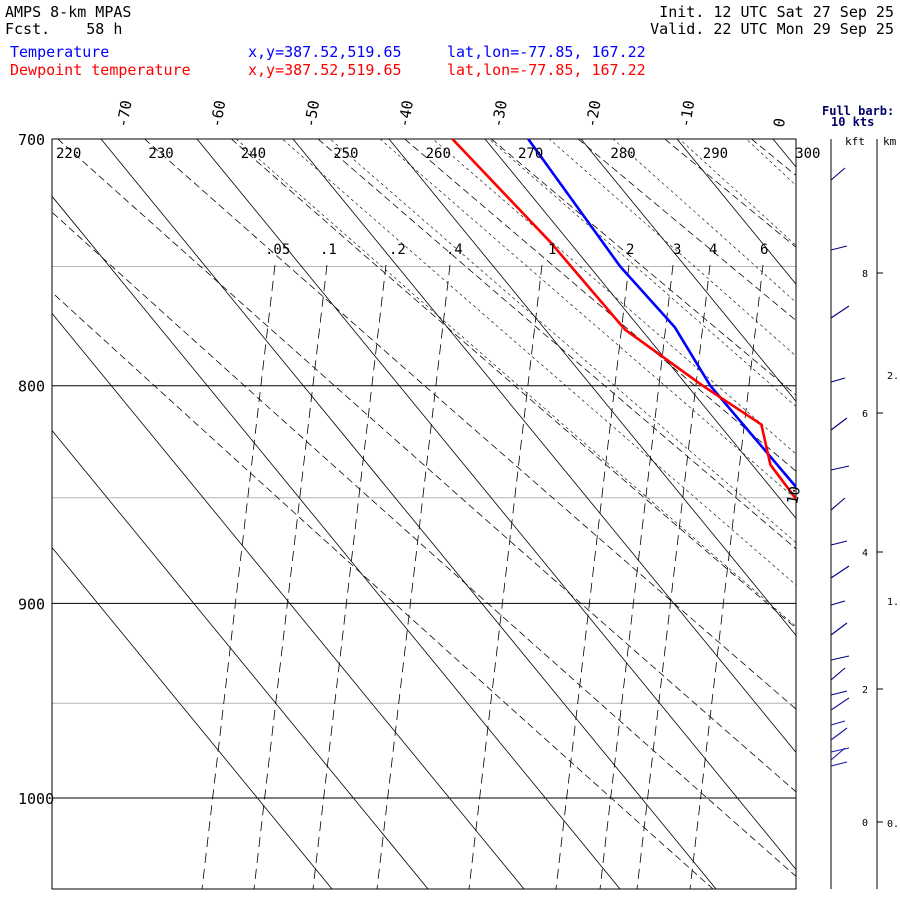 This screenshot has width=900, height=900. I want to click on pressure-label-700: 700, so click(31, 140).